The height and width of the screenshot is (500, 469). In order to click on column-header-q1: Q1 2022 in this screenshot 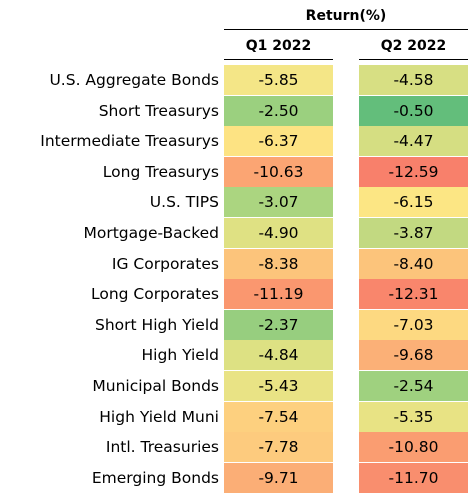, I will do `click(278, 46)`.